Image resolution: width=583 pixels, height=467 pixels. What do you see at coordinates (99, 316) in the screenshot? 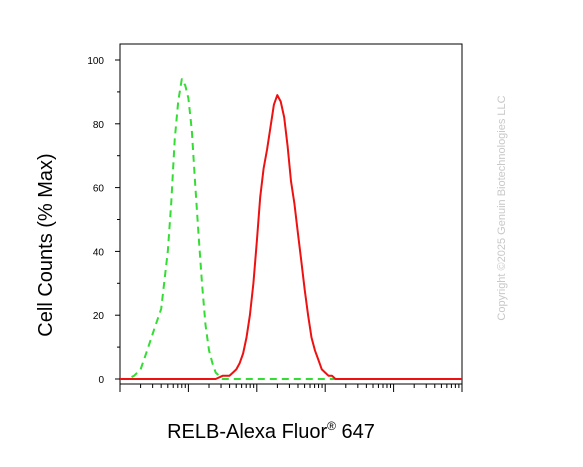
I see `y-tick-label: 20` at bounding box center [99, 316].